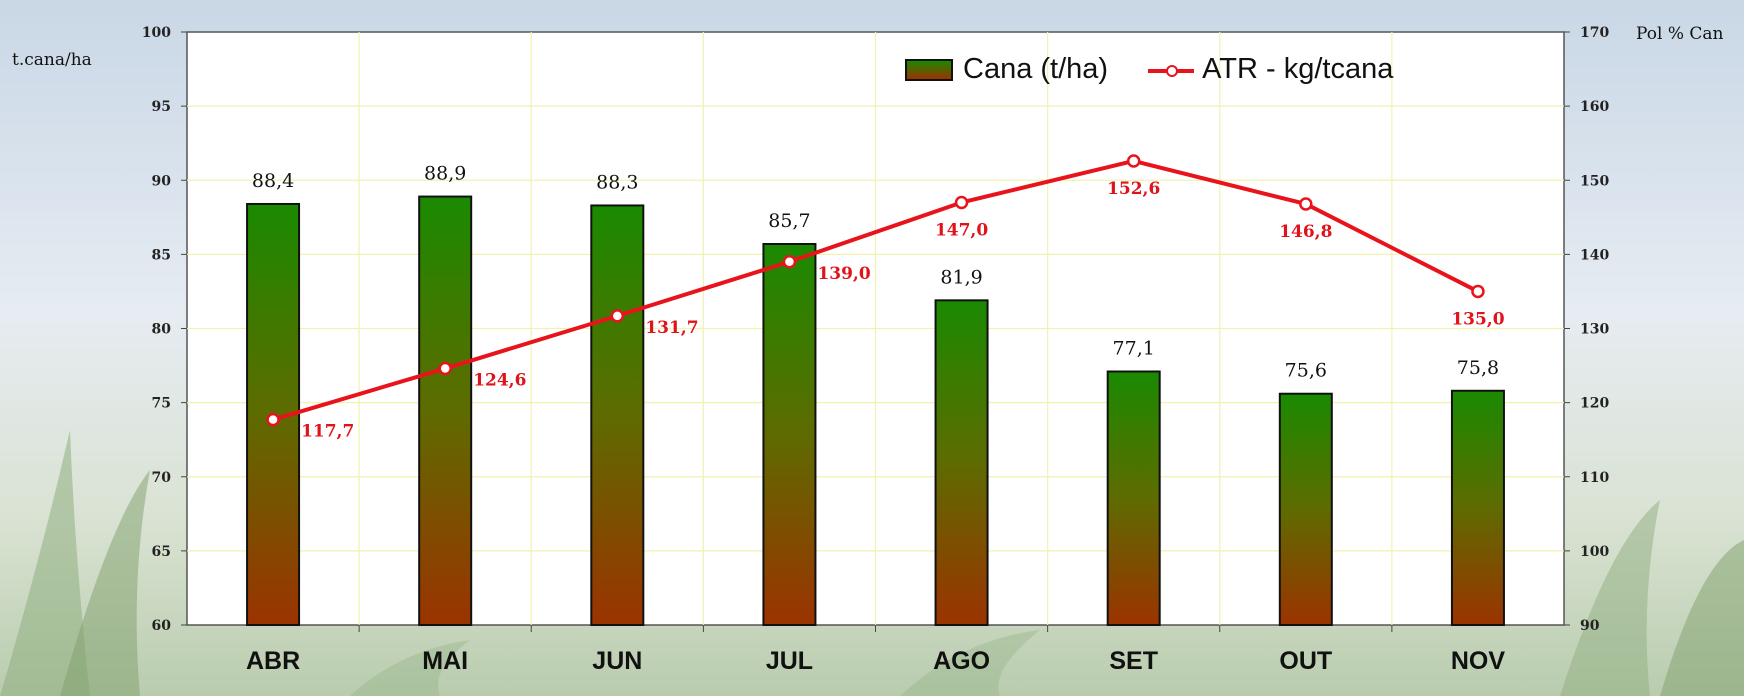 This screenshot has width=1744, height=696. Describe the element at coordinates (161, 552) in the screenshot. I see `y-tick-label-left: 65` at that location.